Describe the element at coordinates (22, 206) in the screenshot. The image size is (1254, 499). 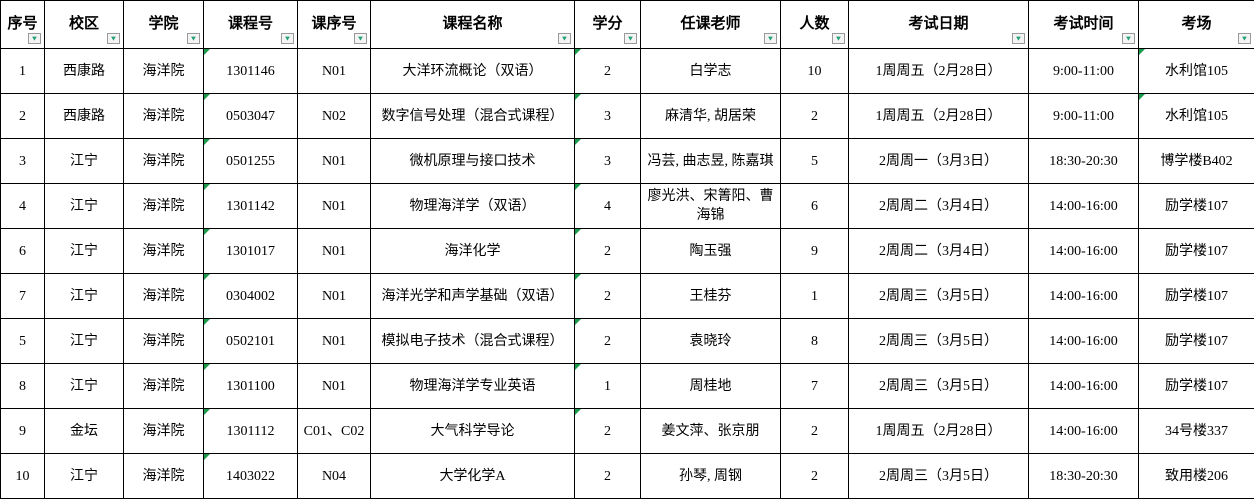
I see `cell-index: 4` at that location.